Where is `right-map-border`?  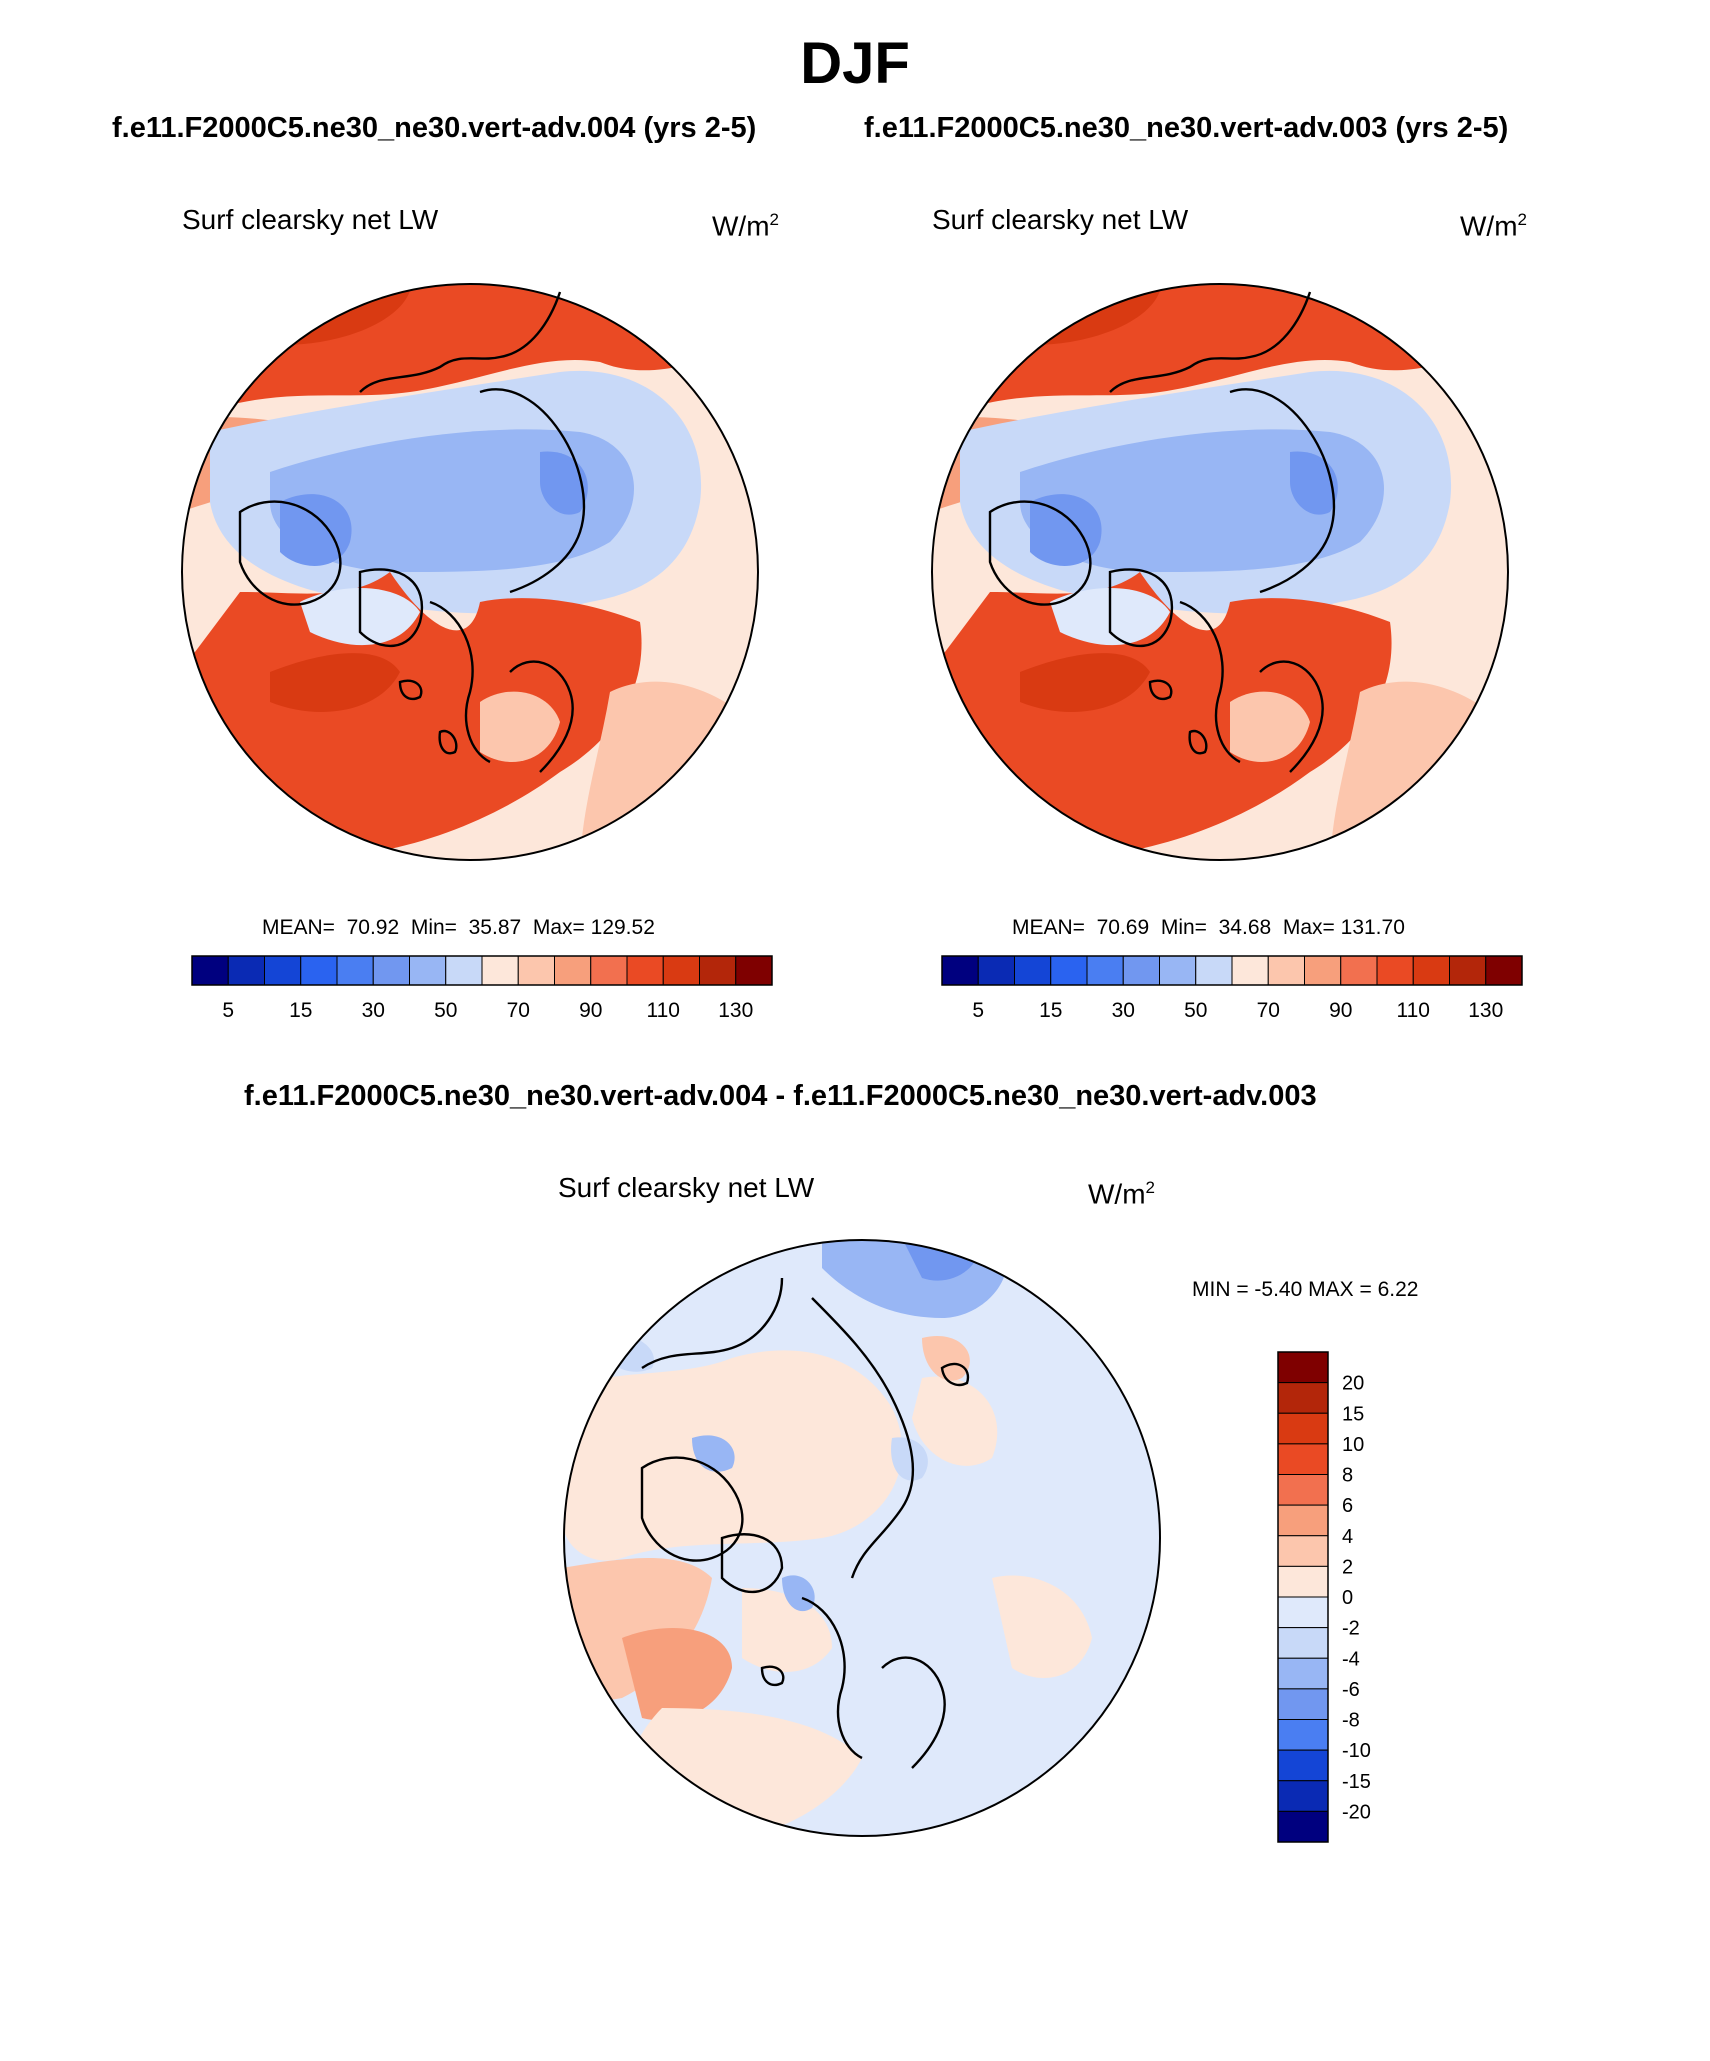 right-map-border is located at coordinates (1220, 572).